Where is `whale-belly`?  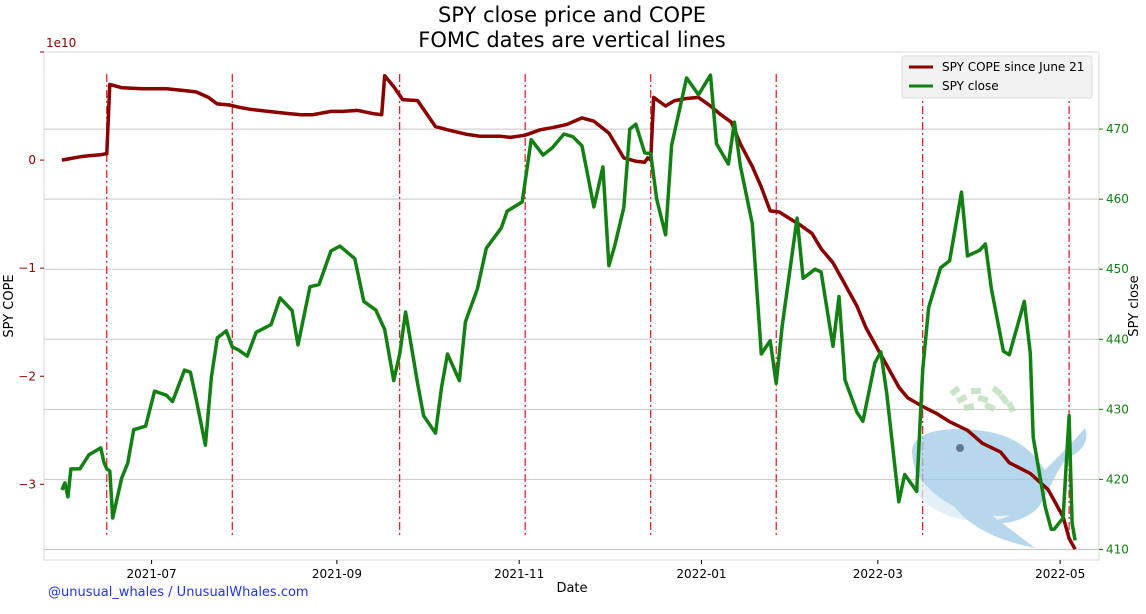
whale-belly is located at coordinates (962, 496).